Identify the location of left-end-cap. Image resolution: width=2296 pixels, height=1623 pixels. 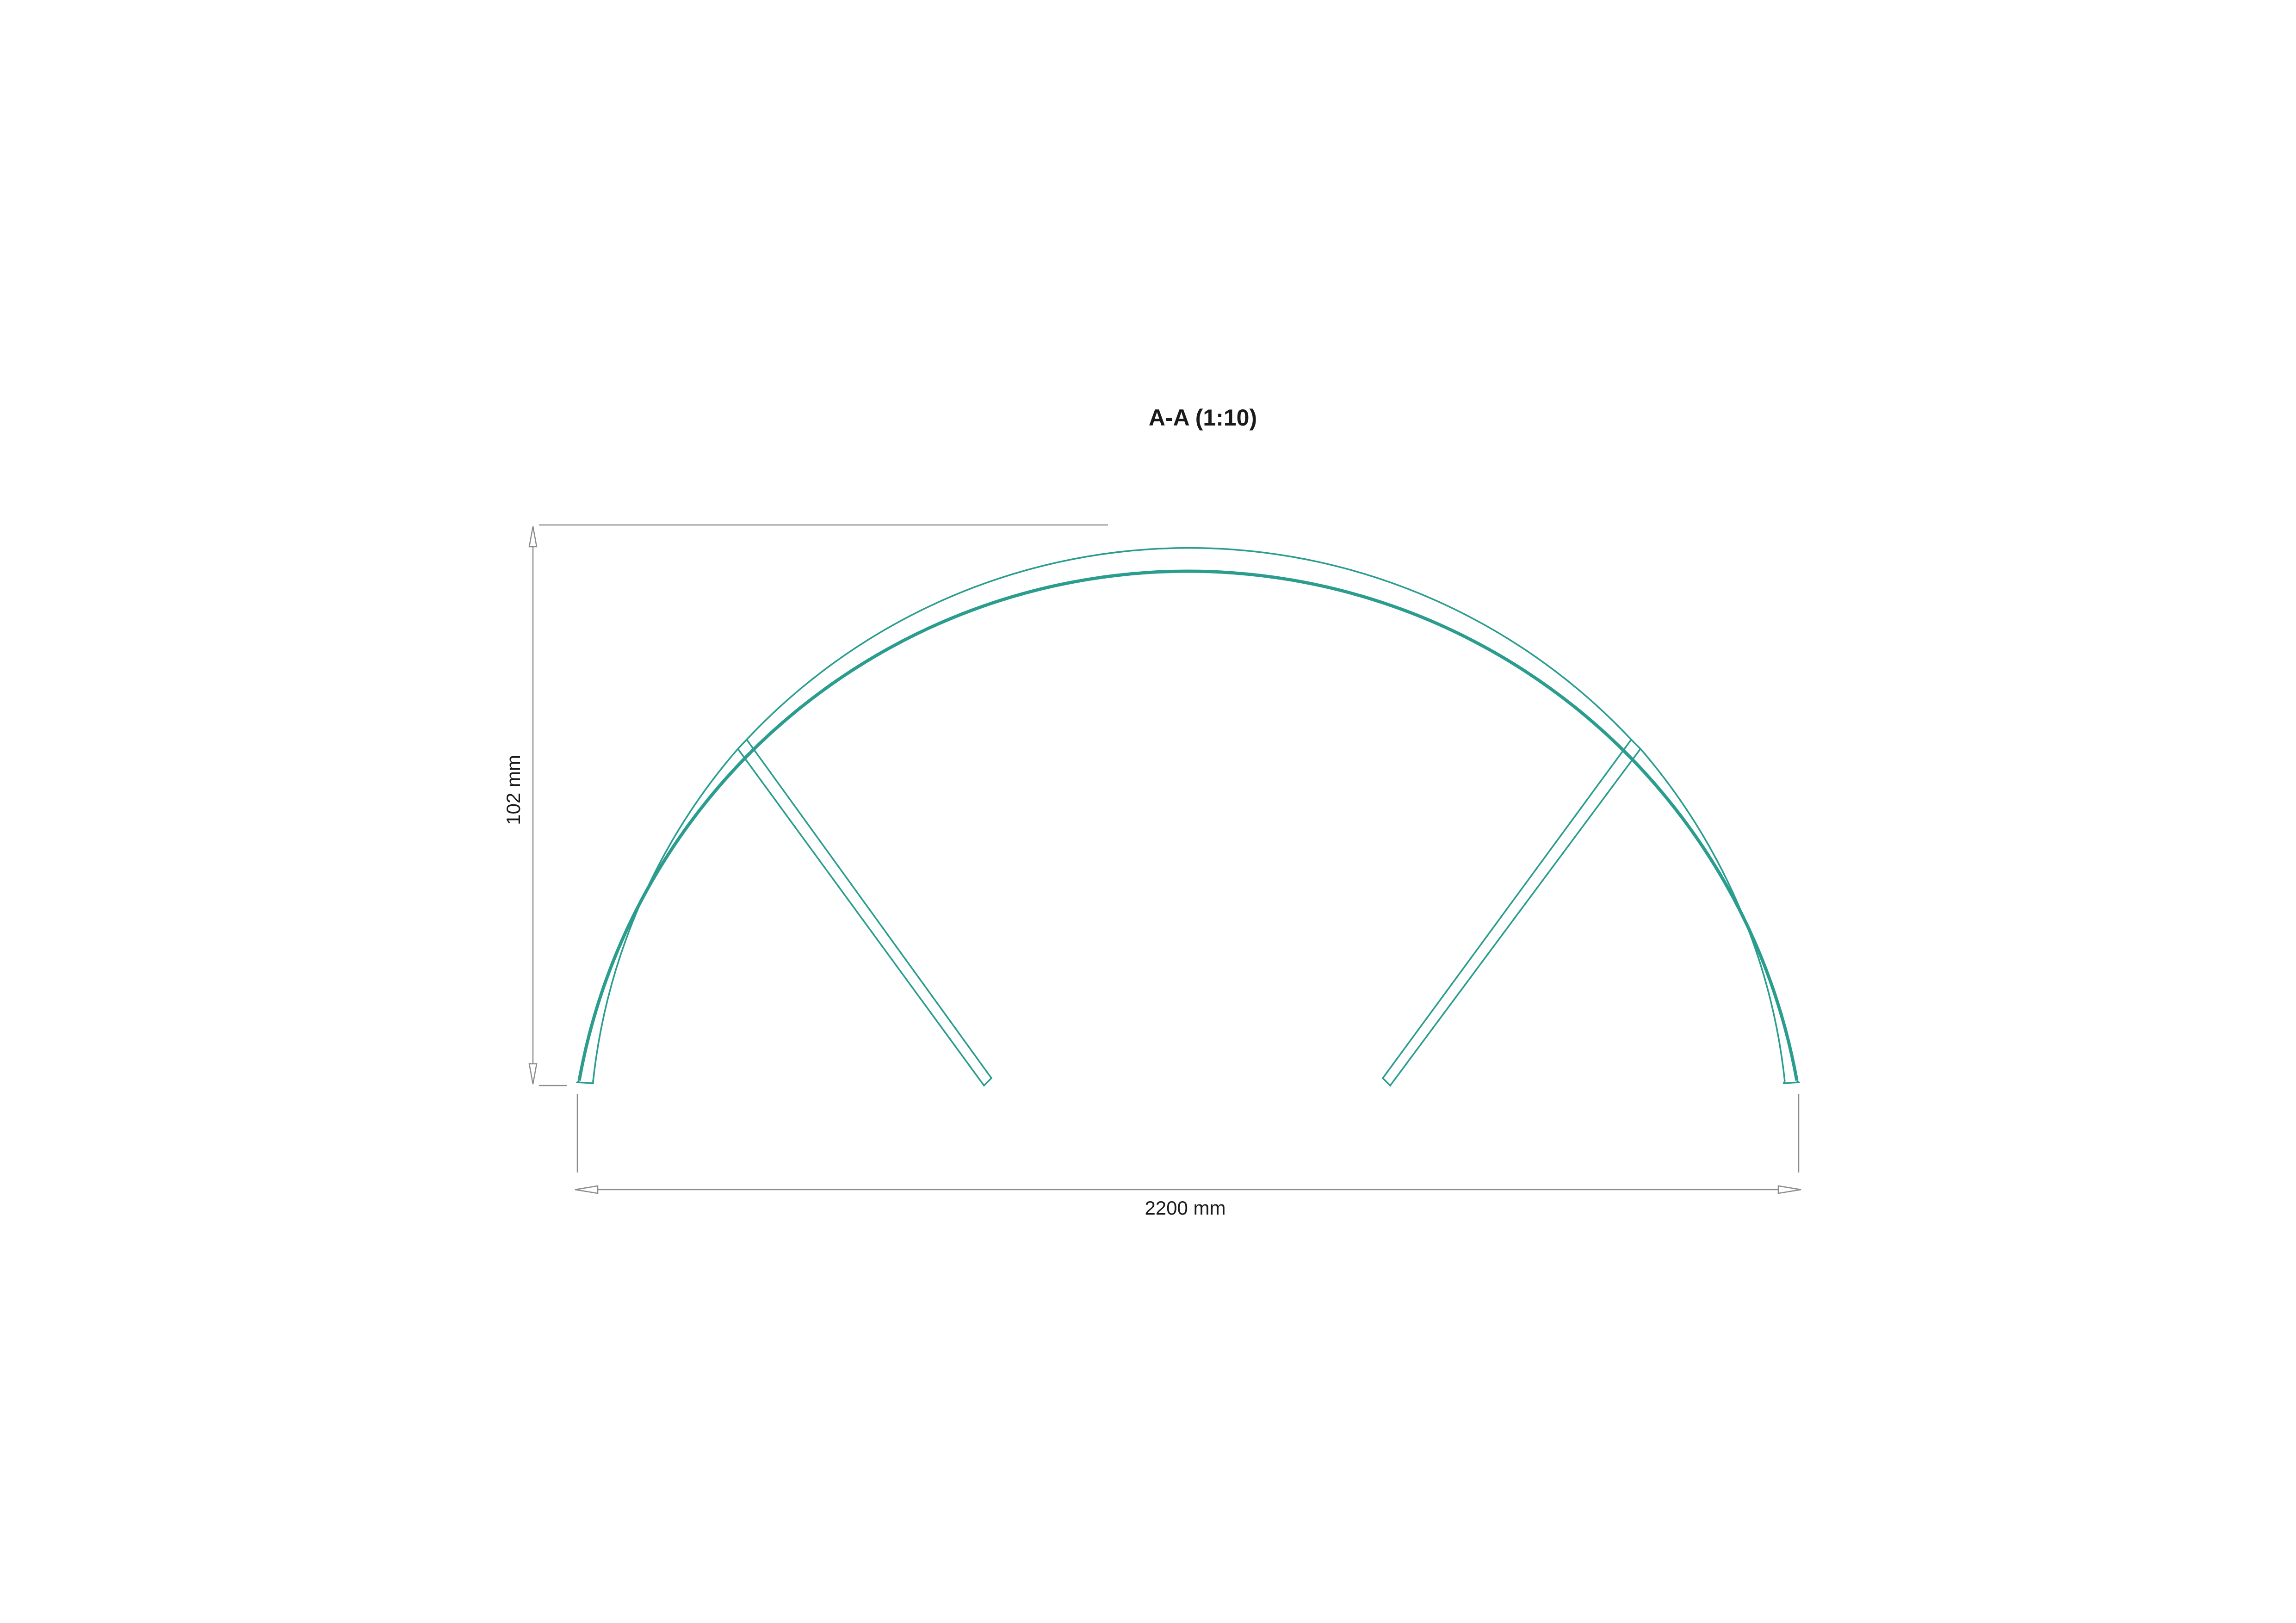
(585, 1082).